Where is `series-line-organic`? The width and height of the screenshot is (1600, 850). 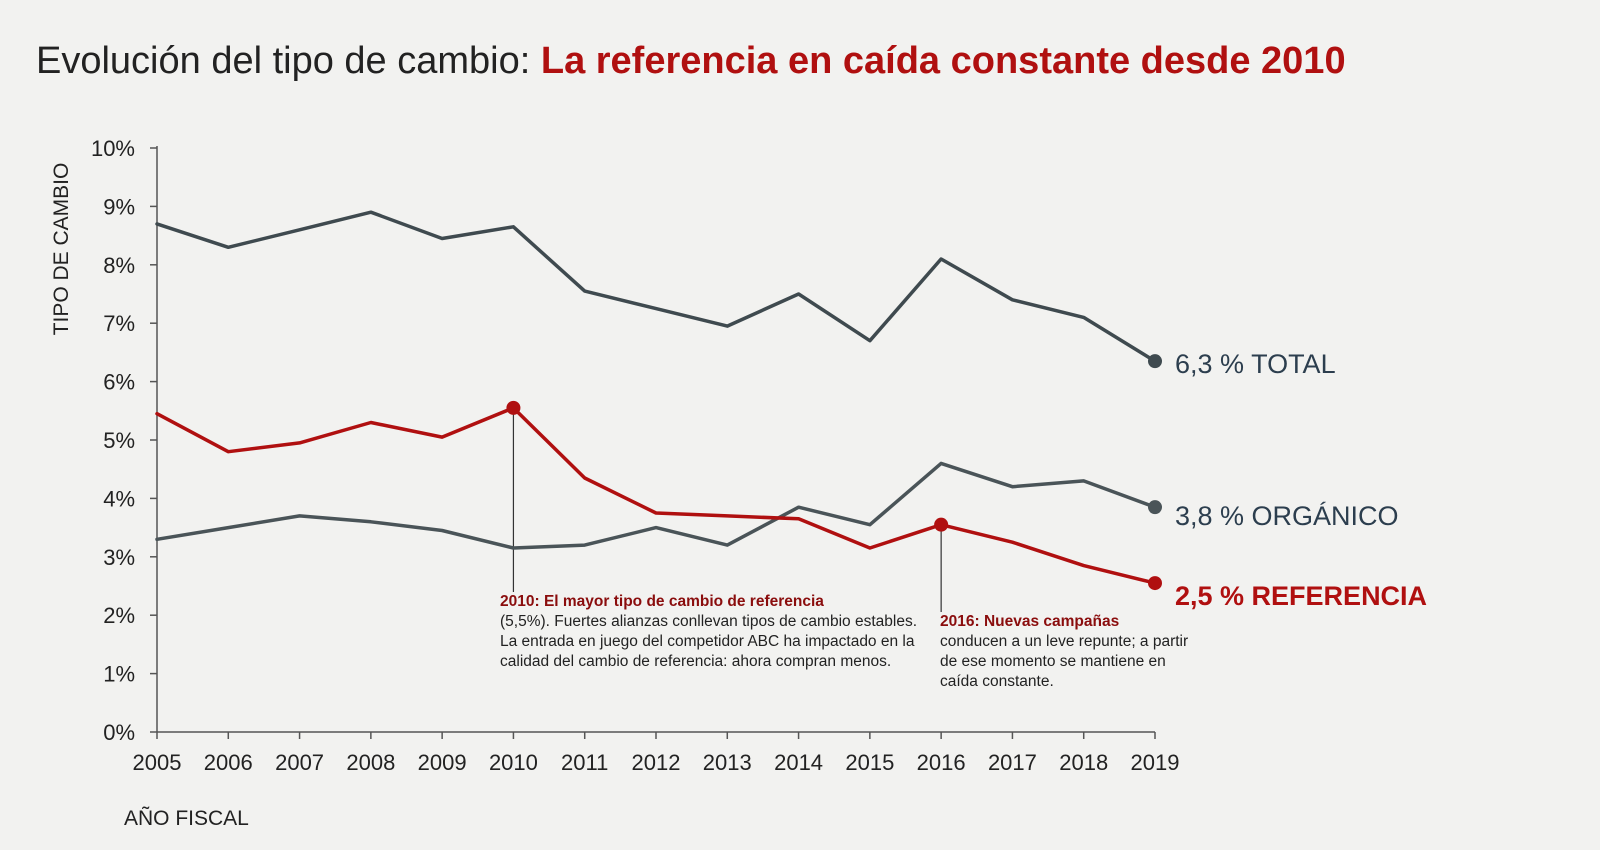 series-line-organic is located at coordinates (656, 505).